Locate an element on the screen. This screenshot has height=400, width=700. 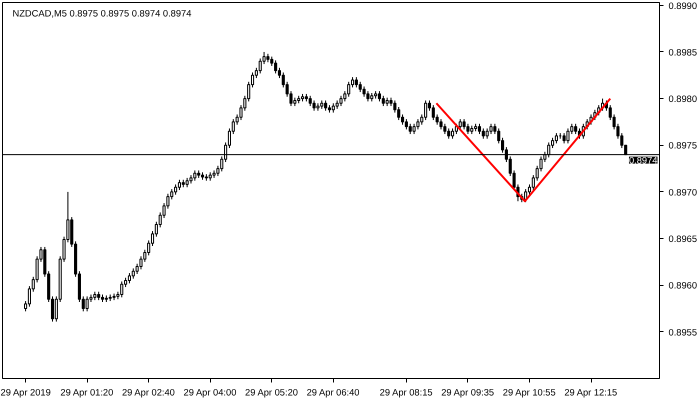
y-tick-label: 0.8960 is located at coordinates (683, 285).